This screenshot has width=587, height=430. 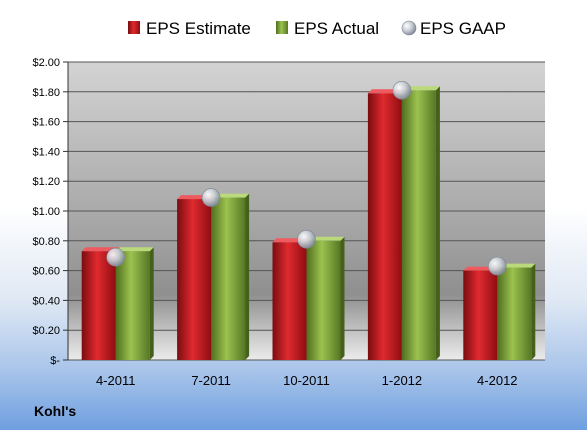 I want to click on actual-bar-7-2011-top, so click(x=230, y=195).